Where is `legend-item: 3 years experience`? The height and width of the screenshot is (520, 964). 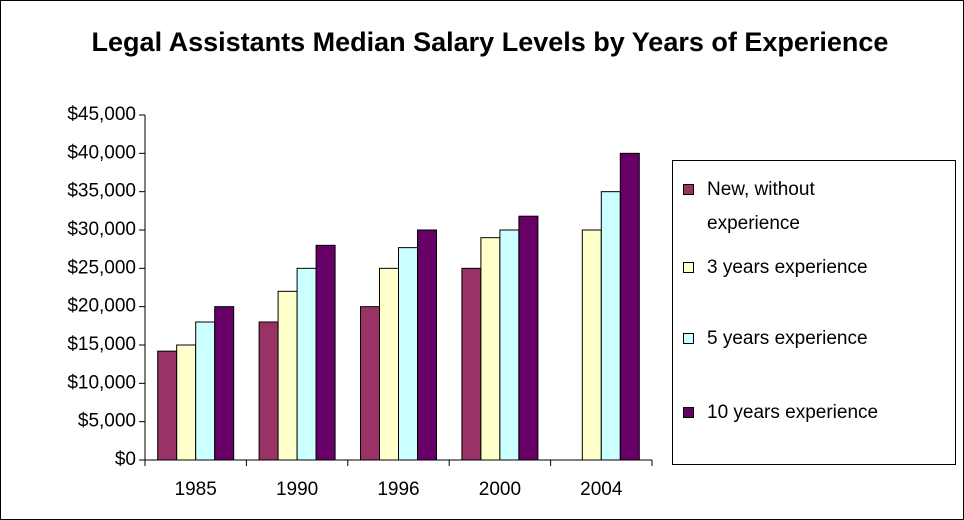
legend-item: 3 years experience is located at coordinates (817, 268).